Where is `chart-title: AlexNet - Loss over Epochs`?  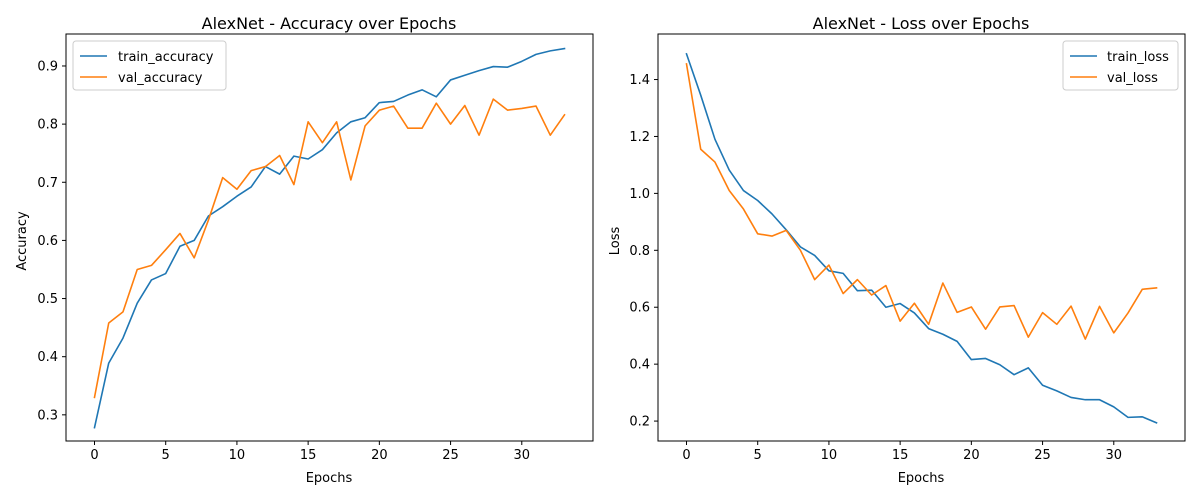
chart-title: AlexNet - Loss over Epochs is located at coordinates (921, 23).